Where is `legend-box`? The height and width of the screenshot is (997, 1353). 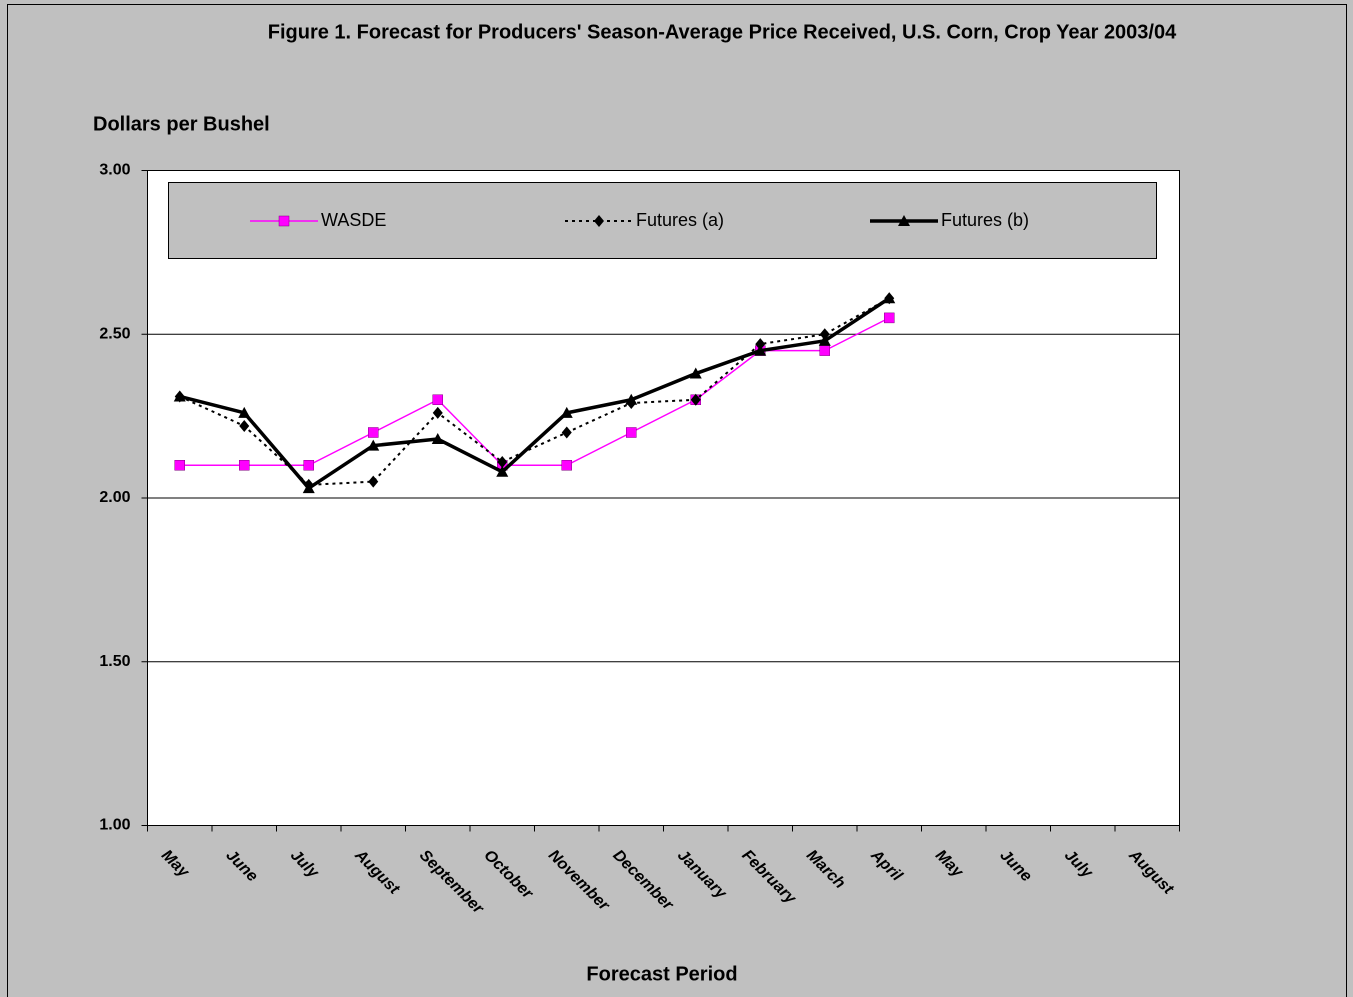 legend-box is located at coordinates (662, 220).